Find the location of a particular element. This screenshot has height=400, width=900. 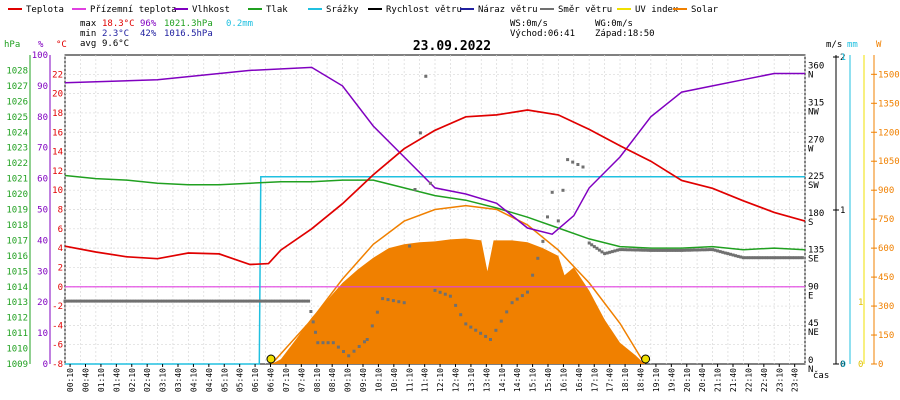

press-tick-4: 1013 is located at coordinates (17, 303).